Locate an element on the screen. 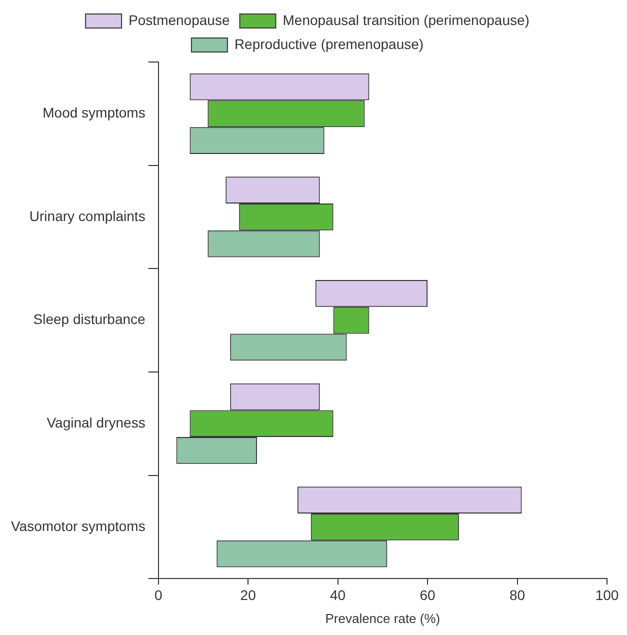 The width and height of the screenshot is (627, 635). y-tick-label: Sleep disturbance is located at coordinates (89, 319).